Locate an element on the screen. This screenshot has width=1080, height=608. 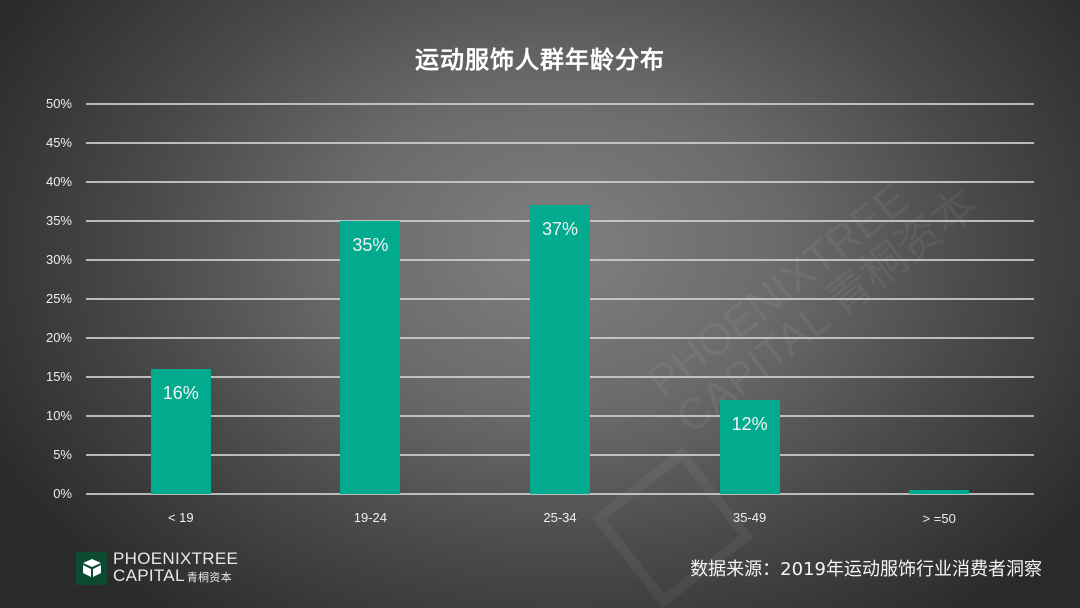
bar-value-label: 35% is located at coordinates (370, 245).